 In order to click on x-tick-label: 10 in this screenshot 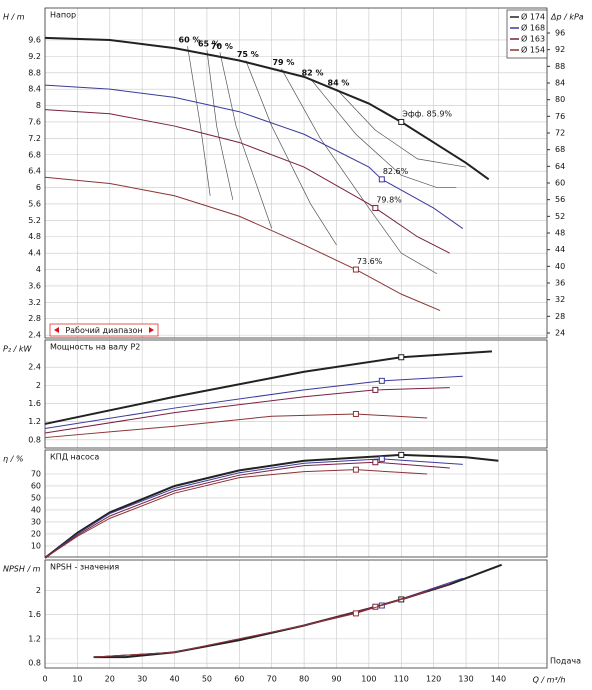, I will do `click(77, 679)`.